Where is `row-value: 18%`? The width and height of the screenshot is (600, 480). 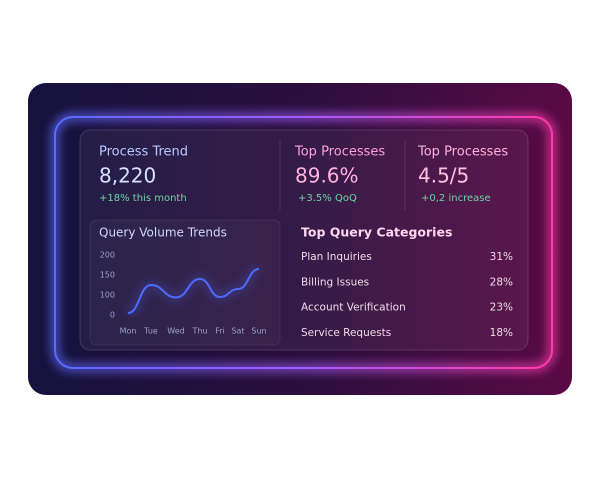
row-value: 18% is located at coordinates (501, 333).